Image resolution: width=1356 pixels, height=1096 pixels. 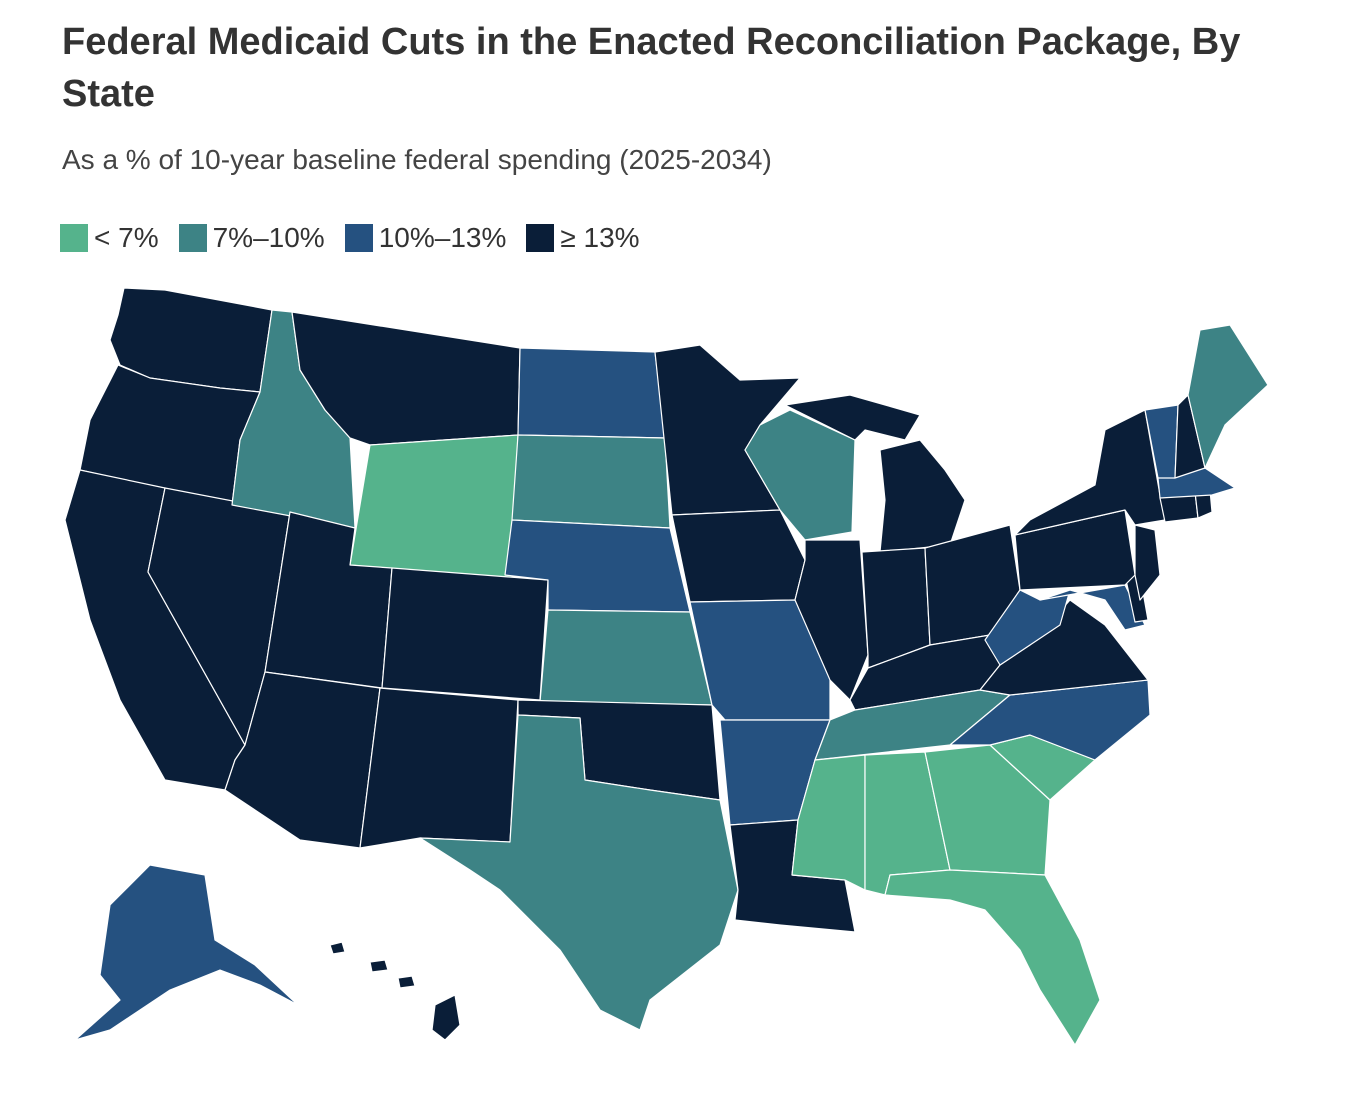 I want to click on state-ak, so click(x=186, y=952).